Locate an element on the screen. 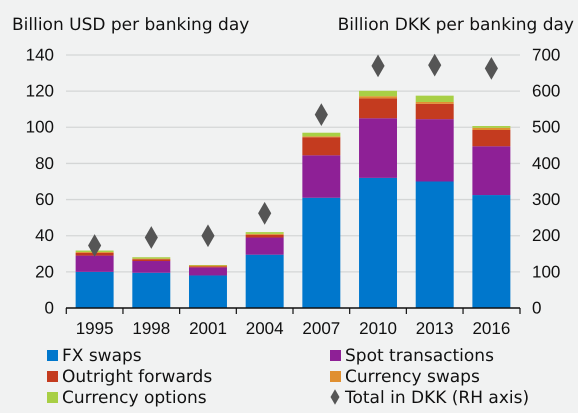 The width and height of the screenshot is (578, 413). y2-tick-label: 400 is located at coordinates (546, 163).